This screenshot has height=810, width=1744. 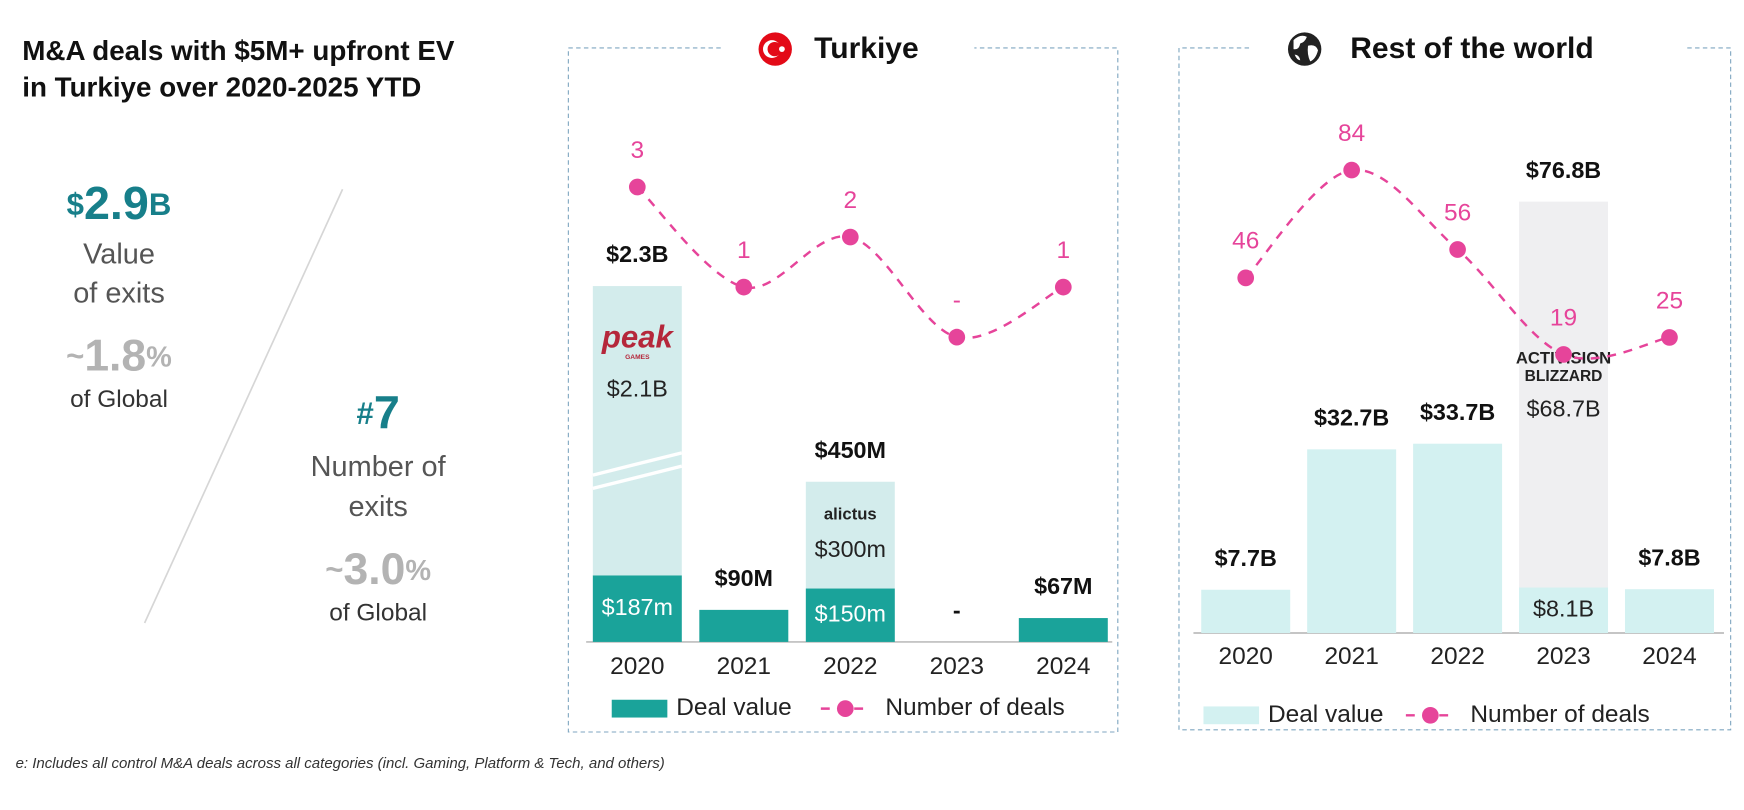 What do you see at coordinates (1669, 300) in the screenshot?
I see `line-value-label: 25` at bounding box center [1669, 300].